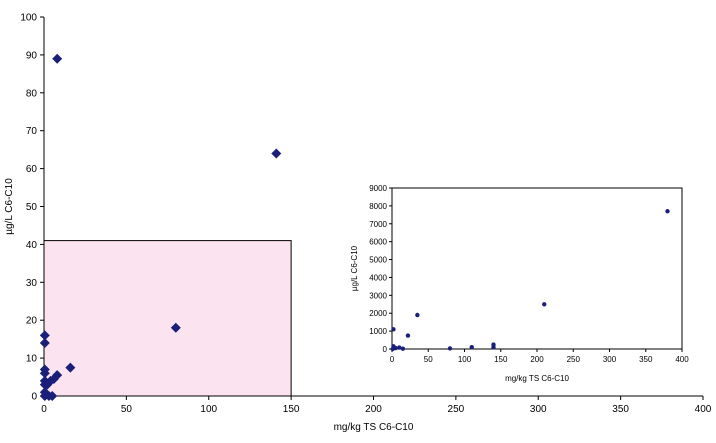 The width and height of the screenshot is (716, 443). Describe the element at coordinates (378, 331) in the screenshot. I see `inset-y-tick-label: 1000` at that location.